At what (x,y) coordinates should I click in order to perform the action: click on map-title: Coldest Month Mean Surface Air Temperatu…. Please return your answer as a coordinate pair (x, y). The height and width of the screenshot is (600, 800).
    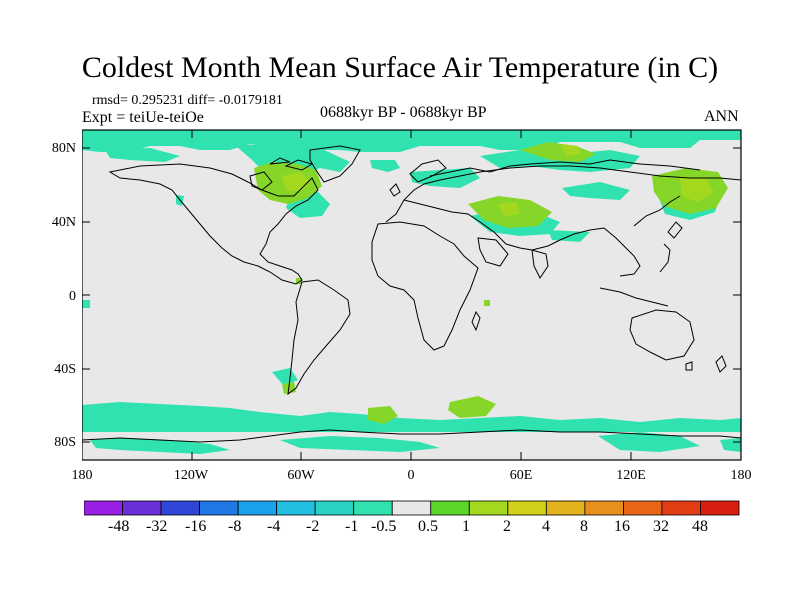
    Looking at the image, I should click on (400, 67).